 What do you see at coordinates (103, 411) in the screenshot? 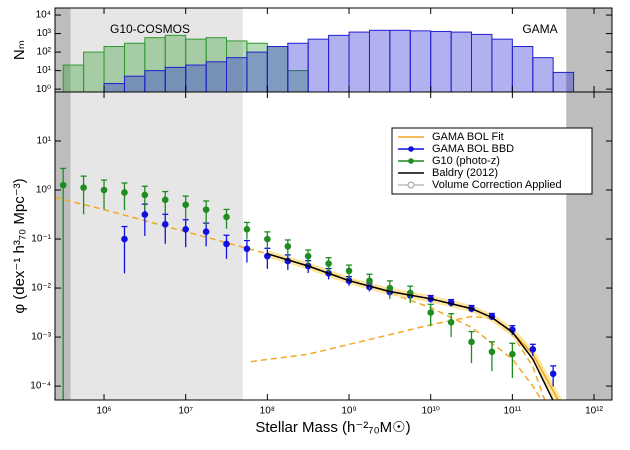
I see `x-tick-label: 10⁶` at bounding box center [103, 411].